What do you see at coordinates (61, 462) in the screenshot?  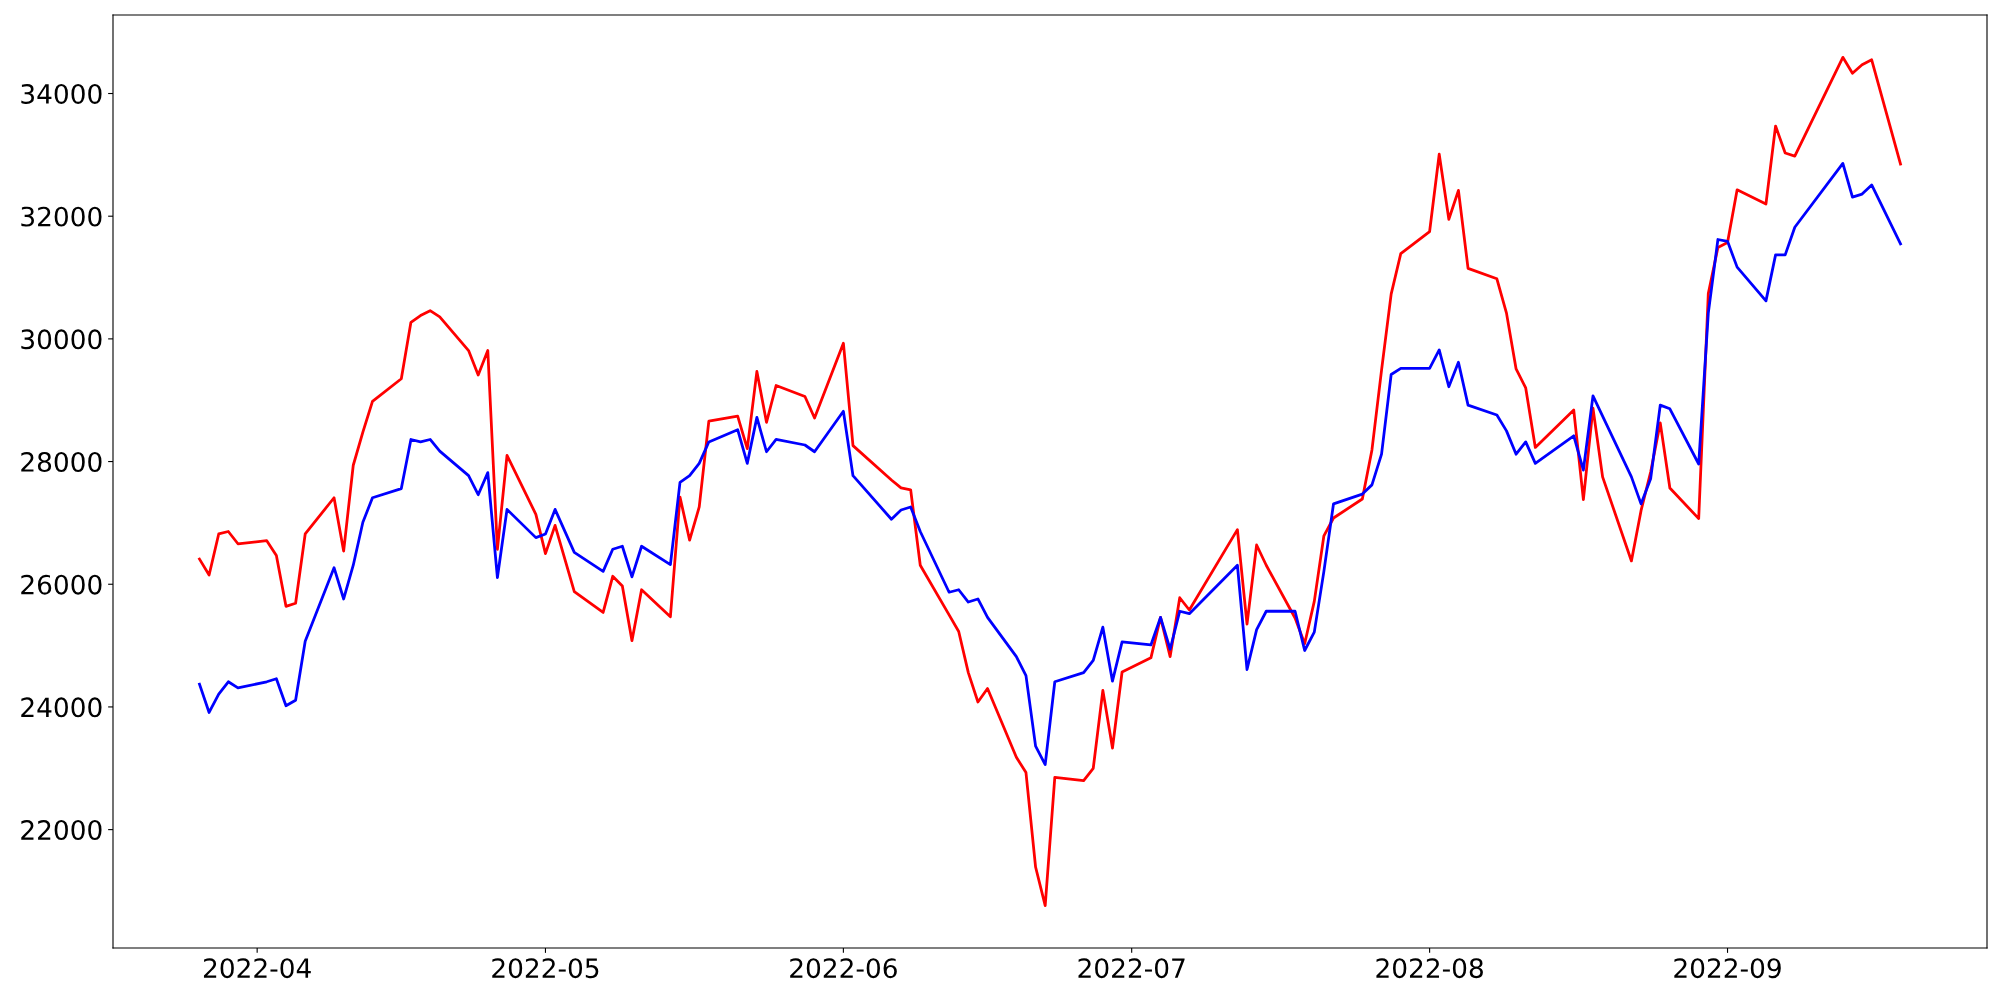 I see `y-tick-label: 28000` at bounding box center [61, 462].